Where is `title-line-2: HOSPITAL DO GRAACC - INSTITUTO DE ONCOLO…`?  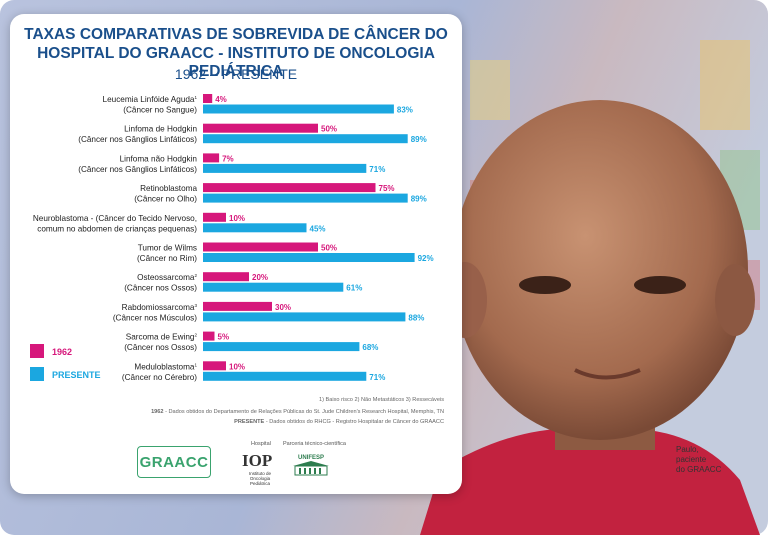
title-line-2: HOSPITAL DO GRAACC - INSTITUTO DE ONCOLO… is located at coordinates (236, 62).